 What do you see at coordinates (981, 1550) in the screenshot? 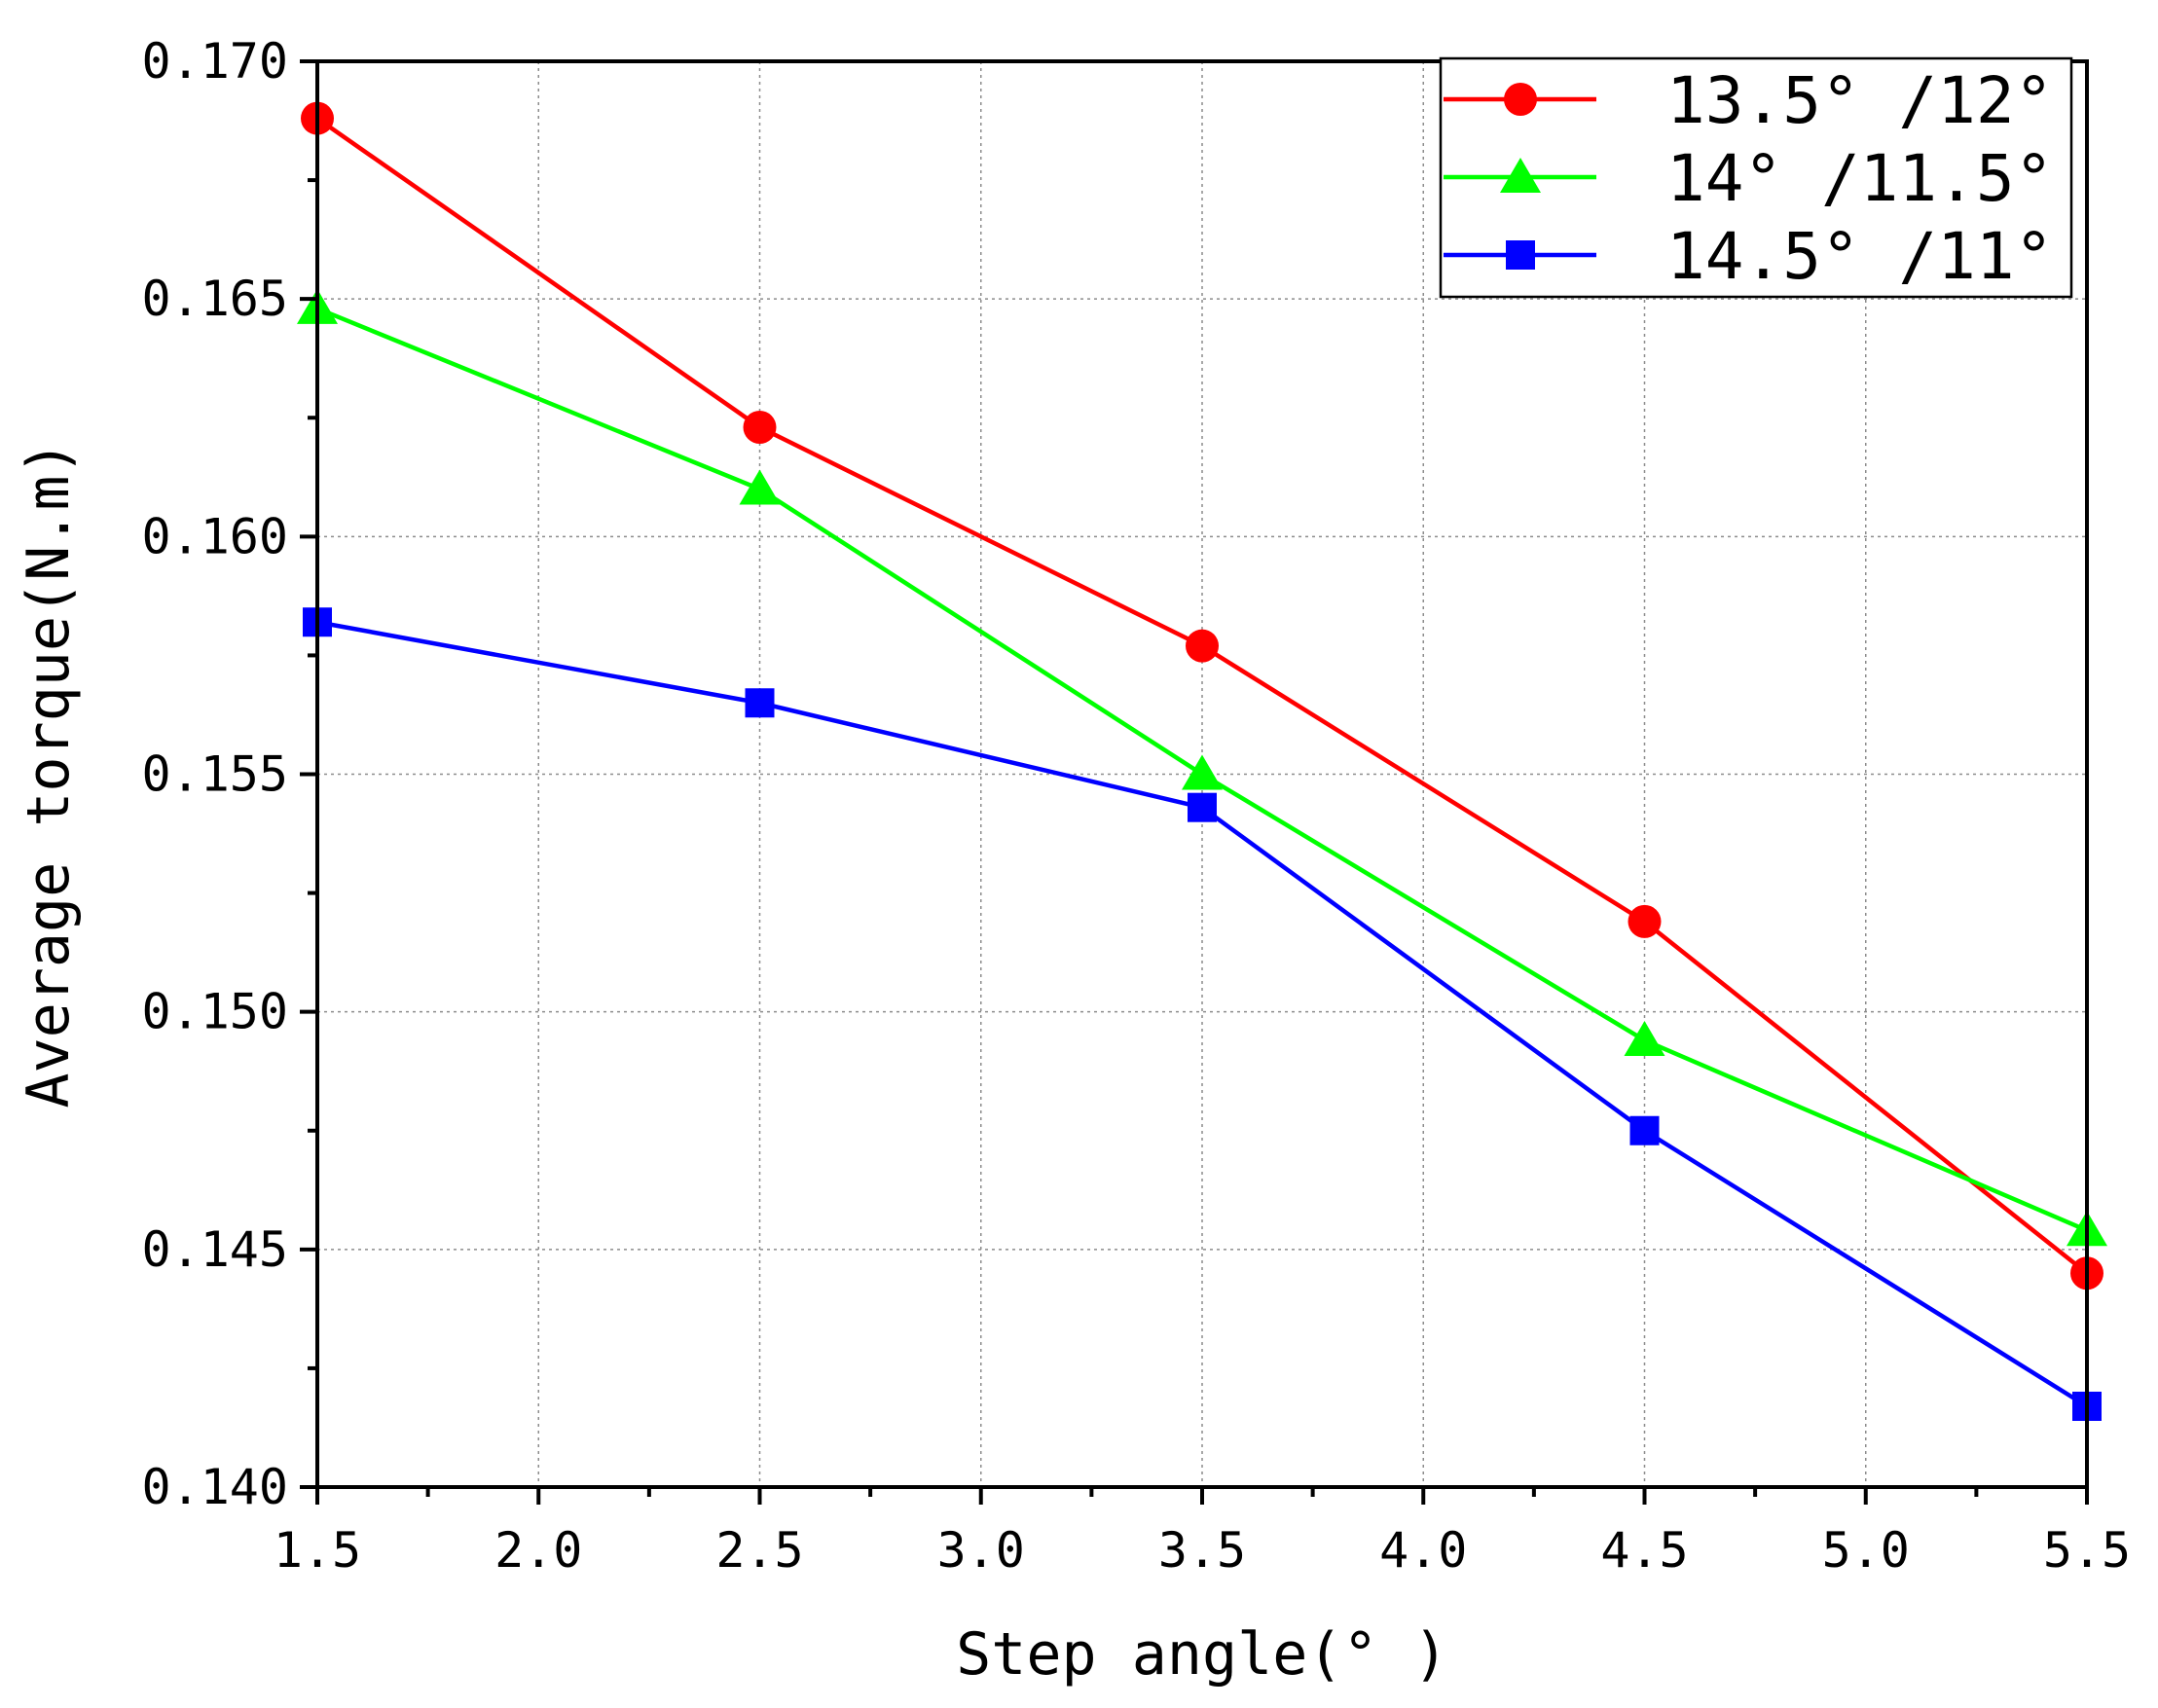
I see `x-tick-label: 3.0` at bounding box center [981, 1550].